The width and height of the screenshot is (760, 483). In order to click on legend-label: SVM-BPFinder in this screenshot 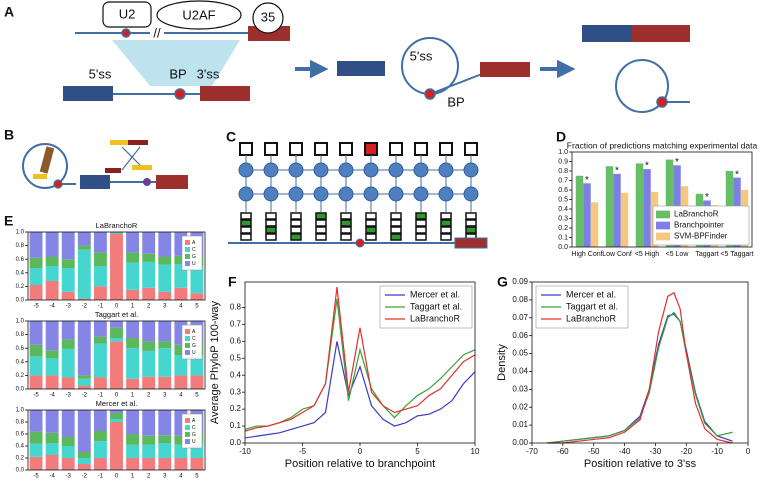, I will do `click(701, 236)`.